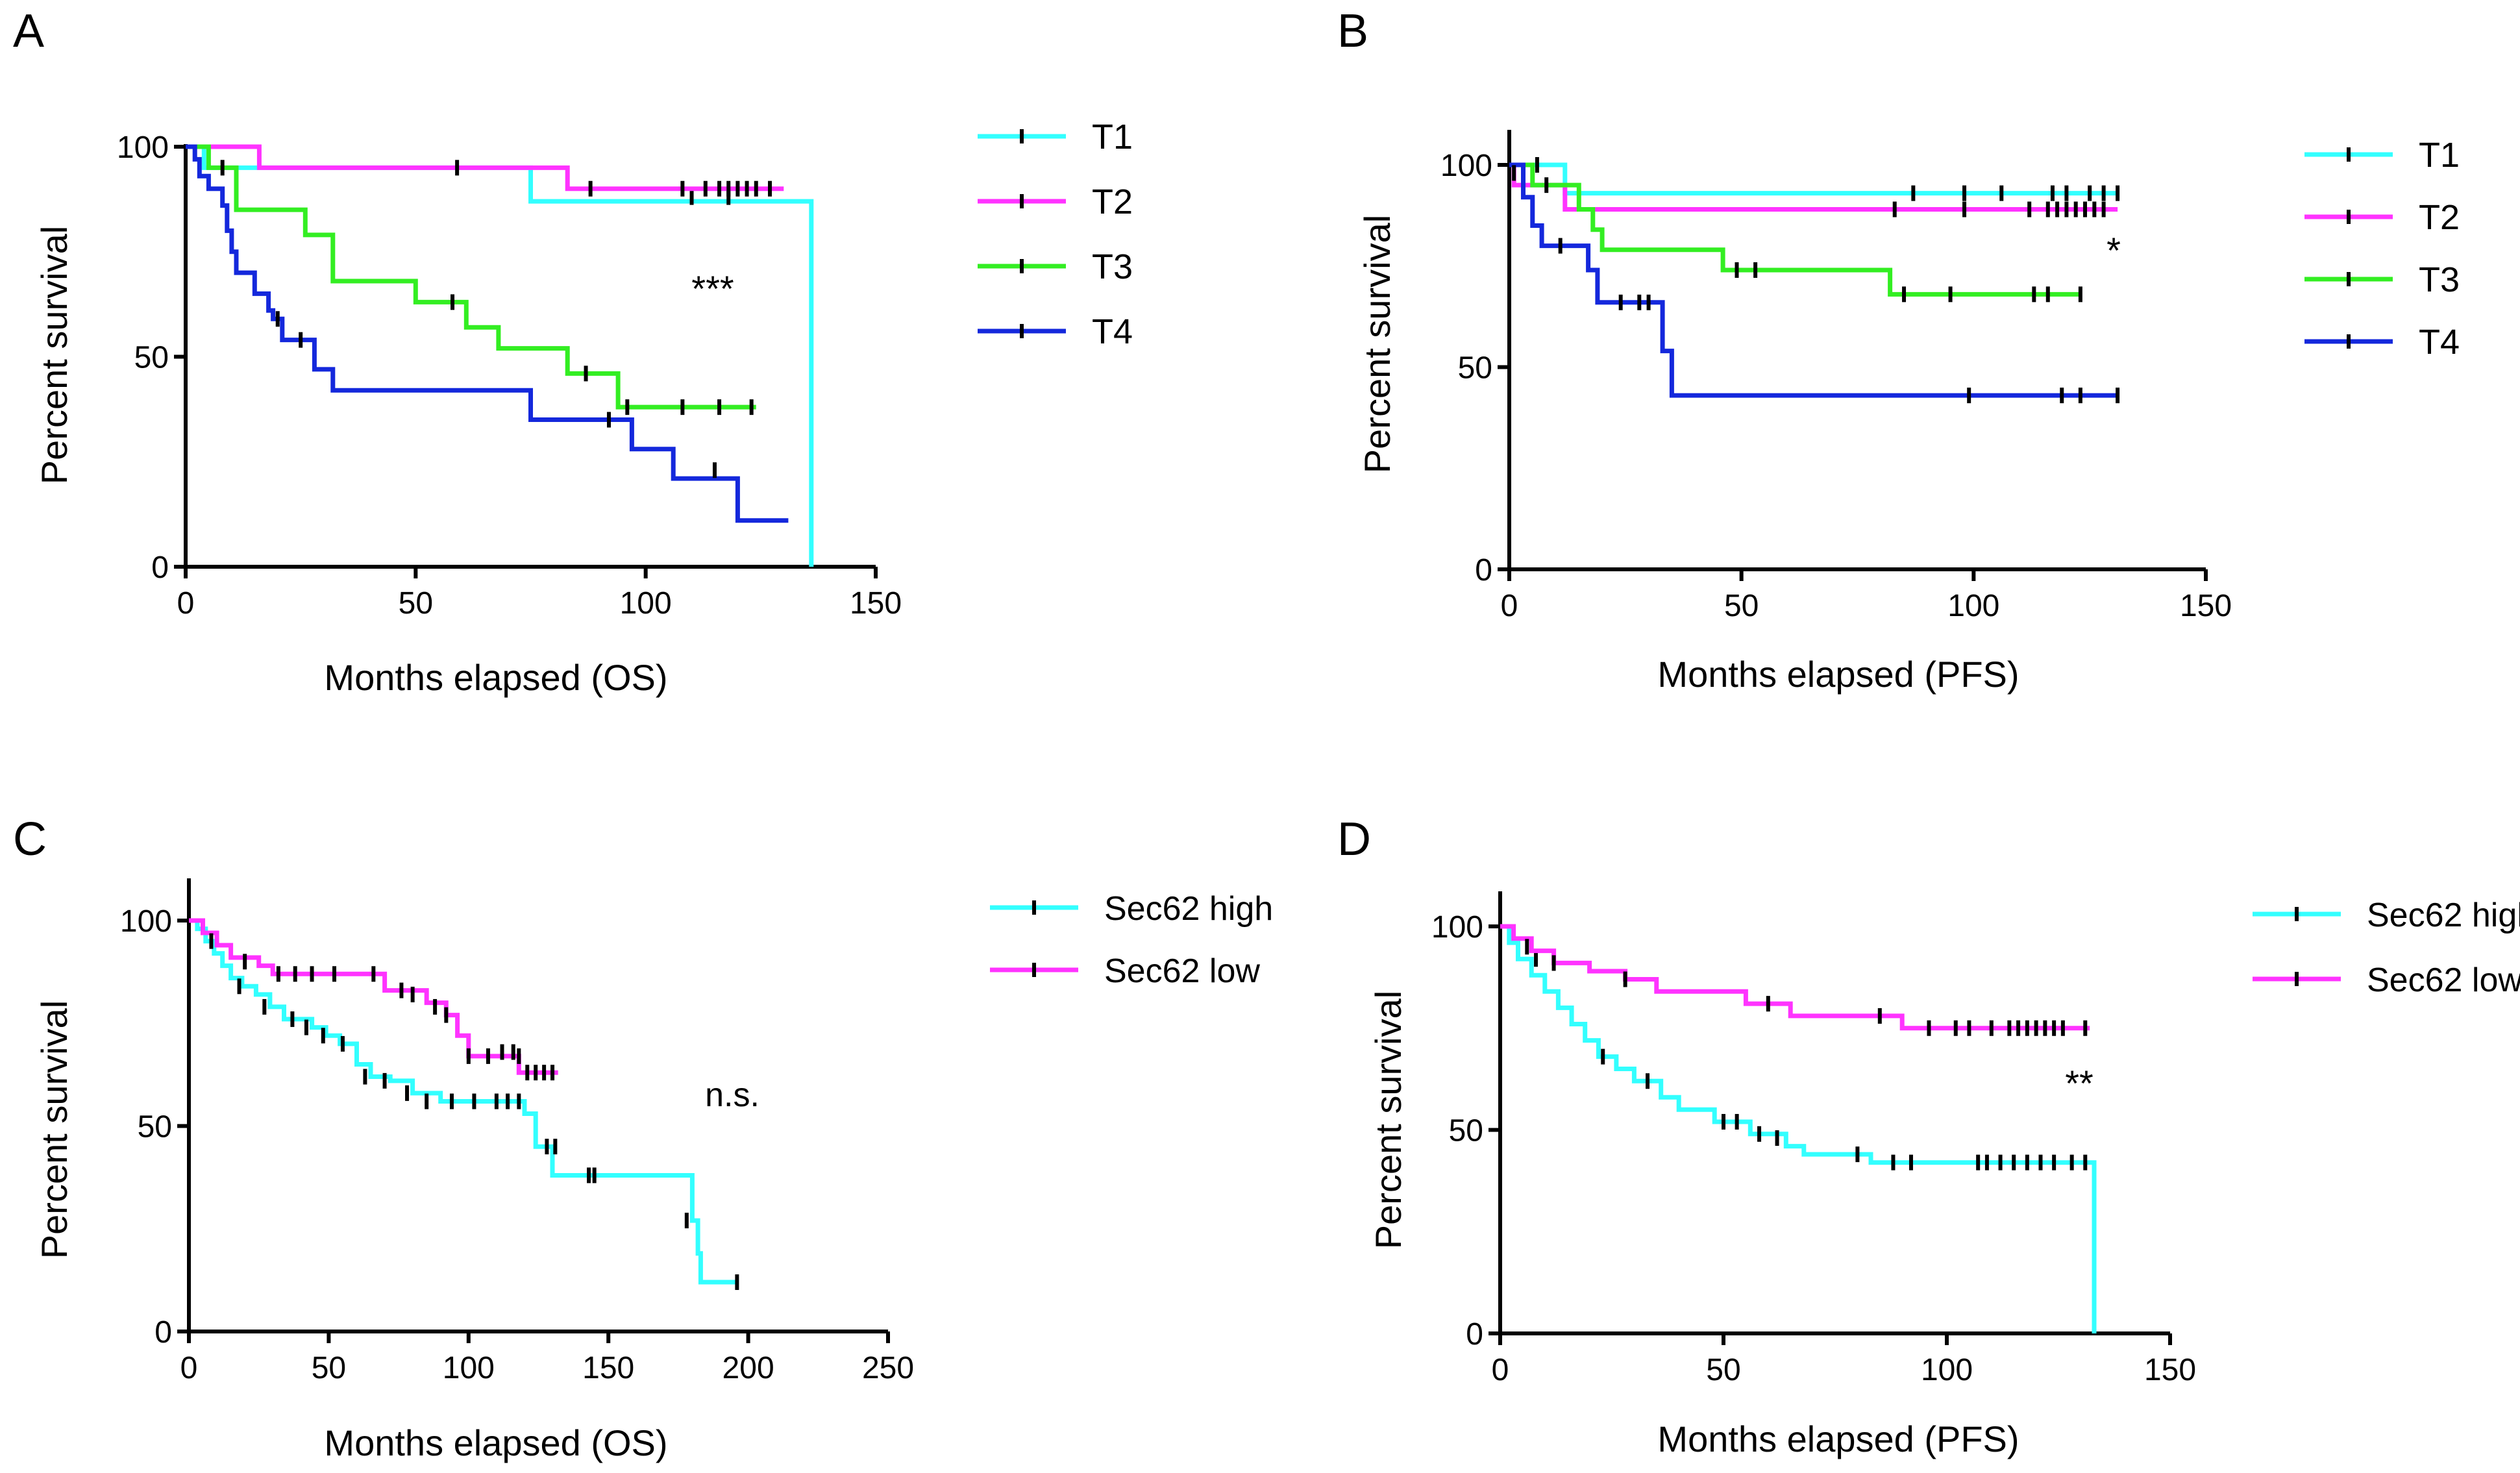 This screenshot has height=1473, width=2520. Describe the element at coordinates (2386, 948) in the screenshot. I see `panel-d-legend: Sec62 high Sec62 low` at that location.